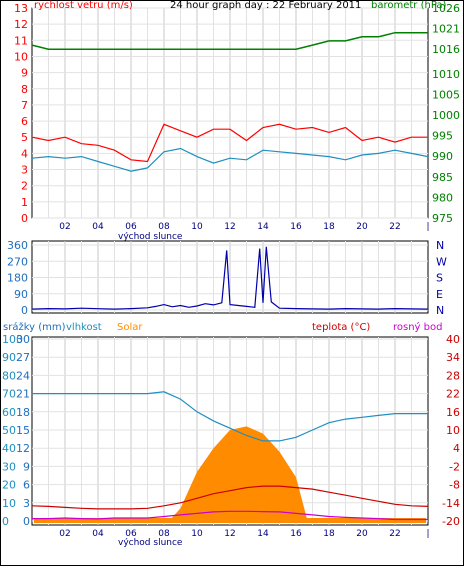  Describe the element at coordinates (451, 503) in the screenshot. I see `temperature-tick-label: -14` at that location.